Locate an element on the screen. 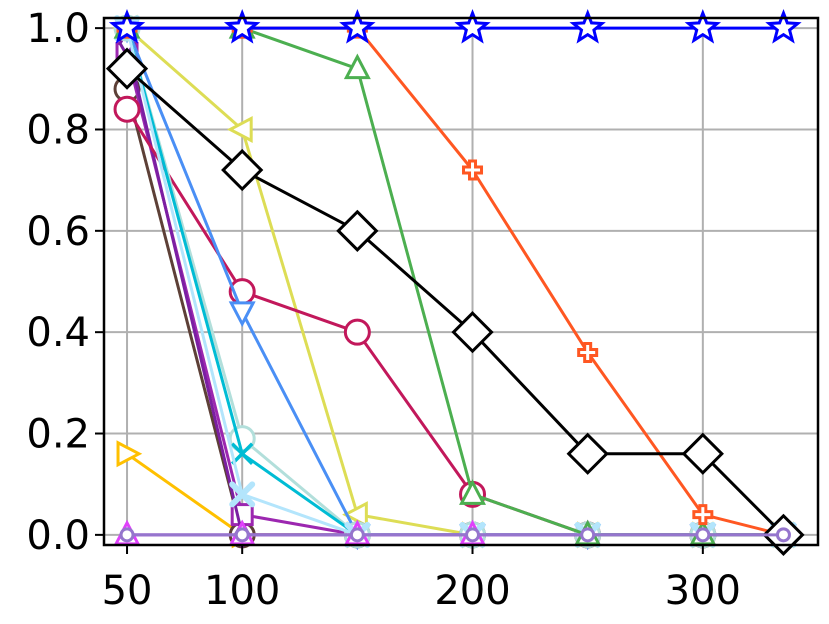  x-tick-label: 100 is located at coordinates (242, 591).